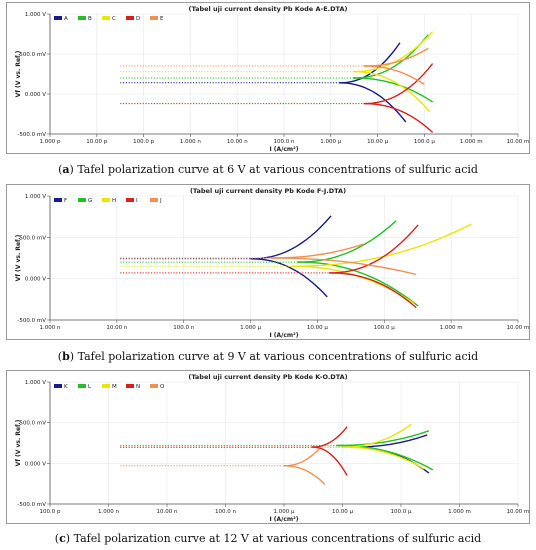 The height and width of the screenshot is (550, 536). What do you see at coordinates (58, 200) in the screenshot?
I see `legend-swatch-f` at bounding box center [58, 200].